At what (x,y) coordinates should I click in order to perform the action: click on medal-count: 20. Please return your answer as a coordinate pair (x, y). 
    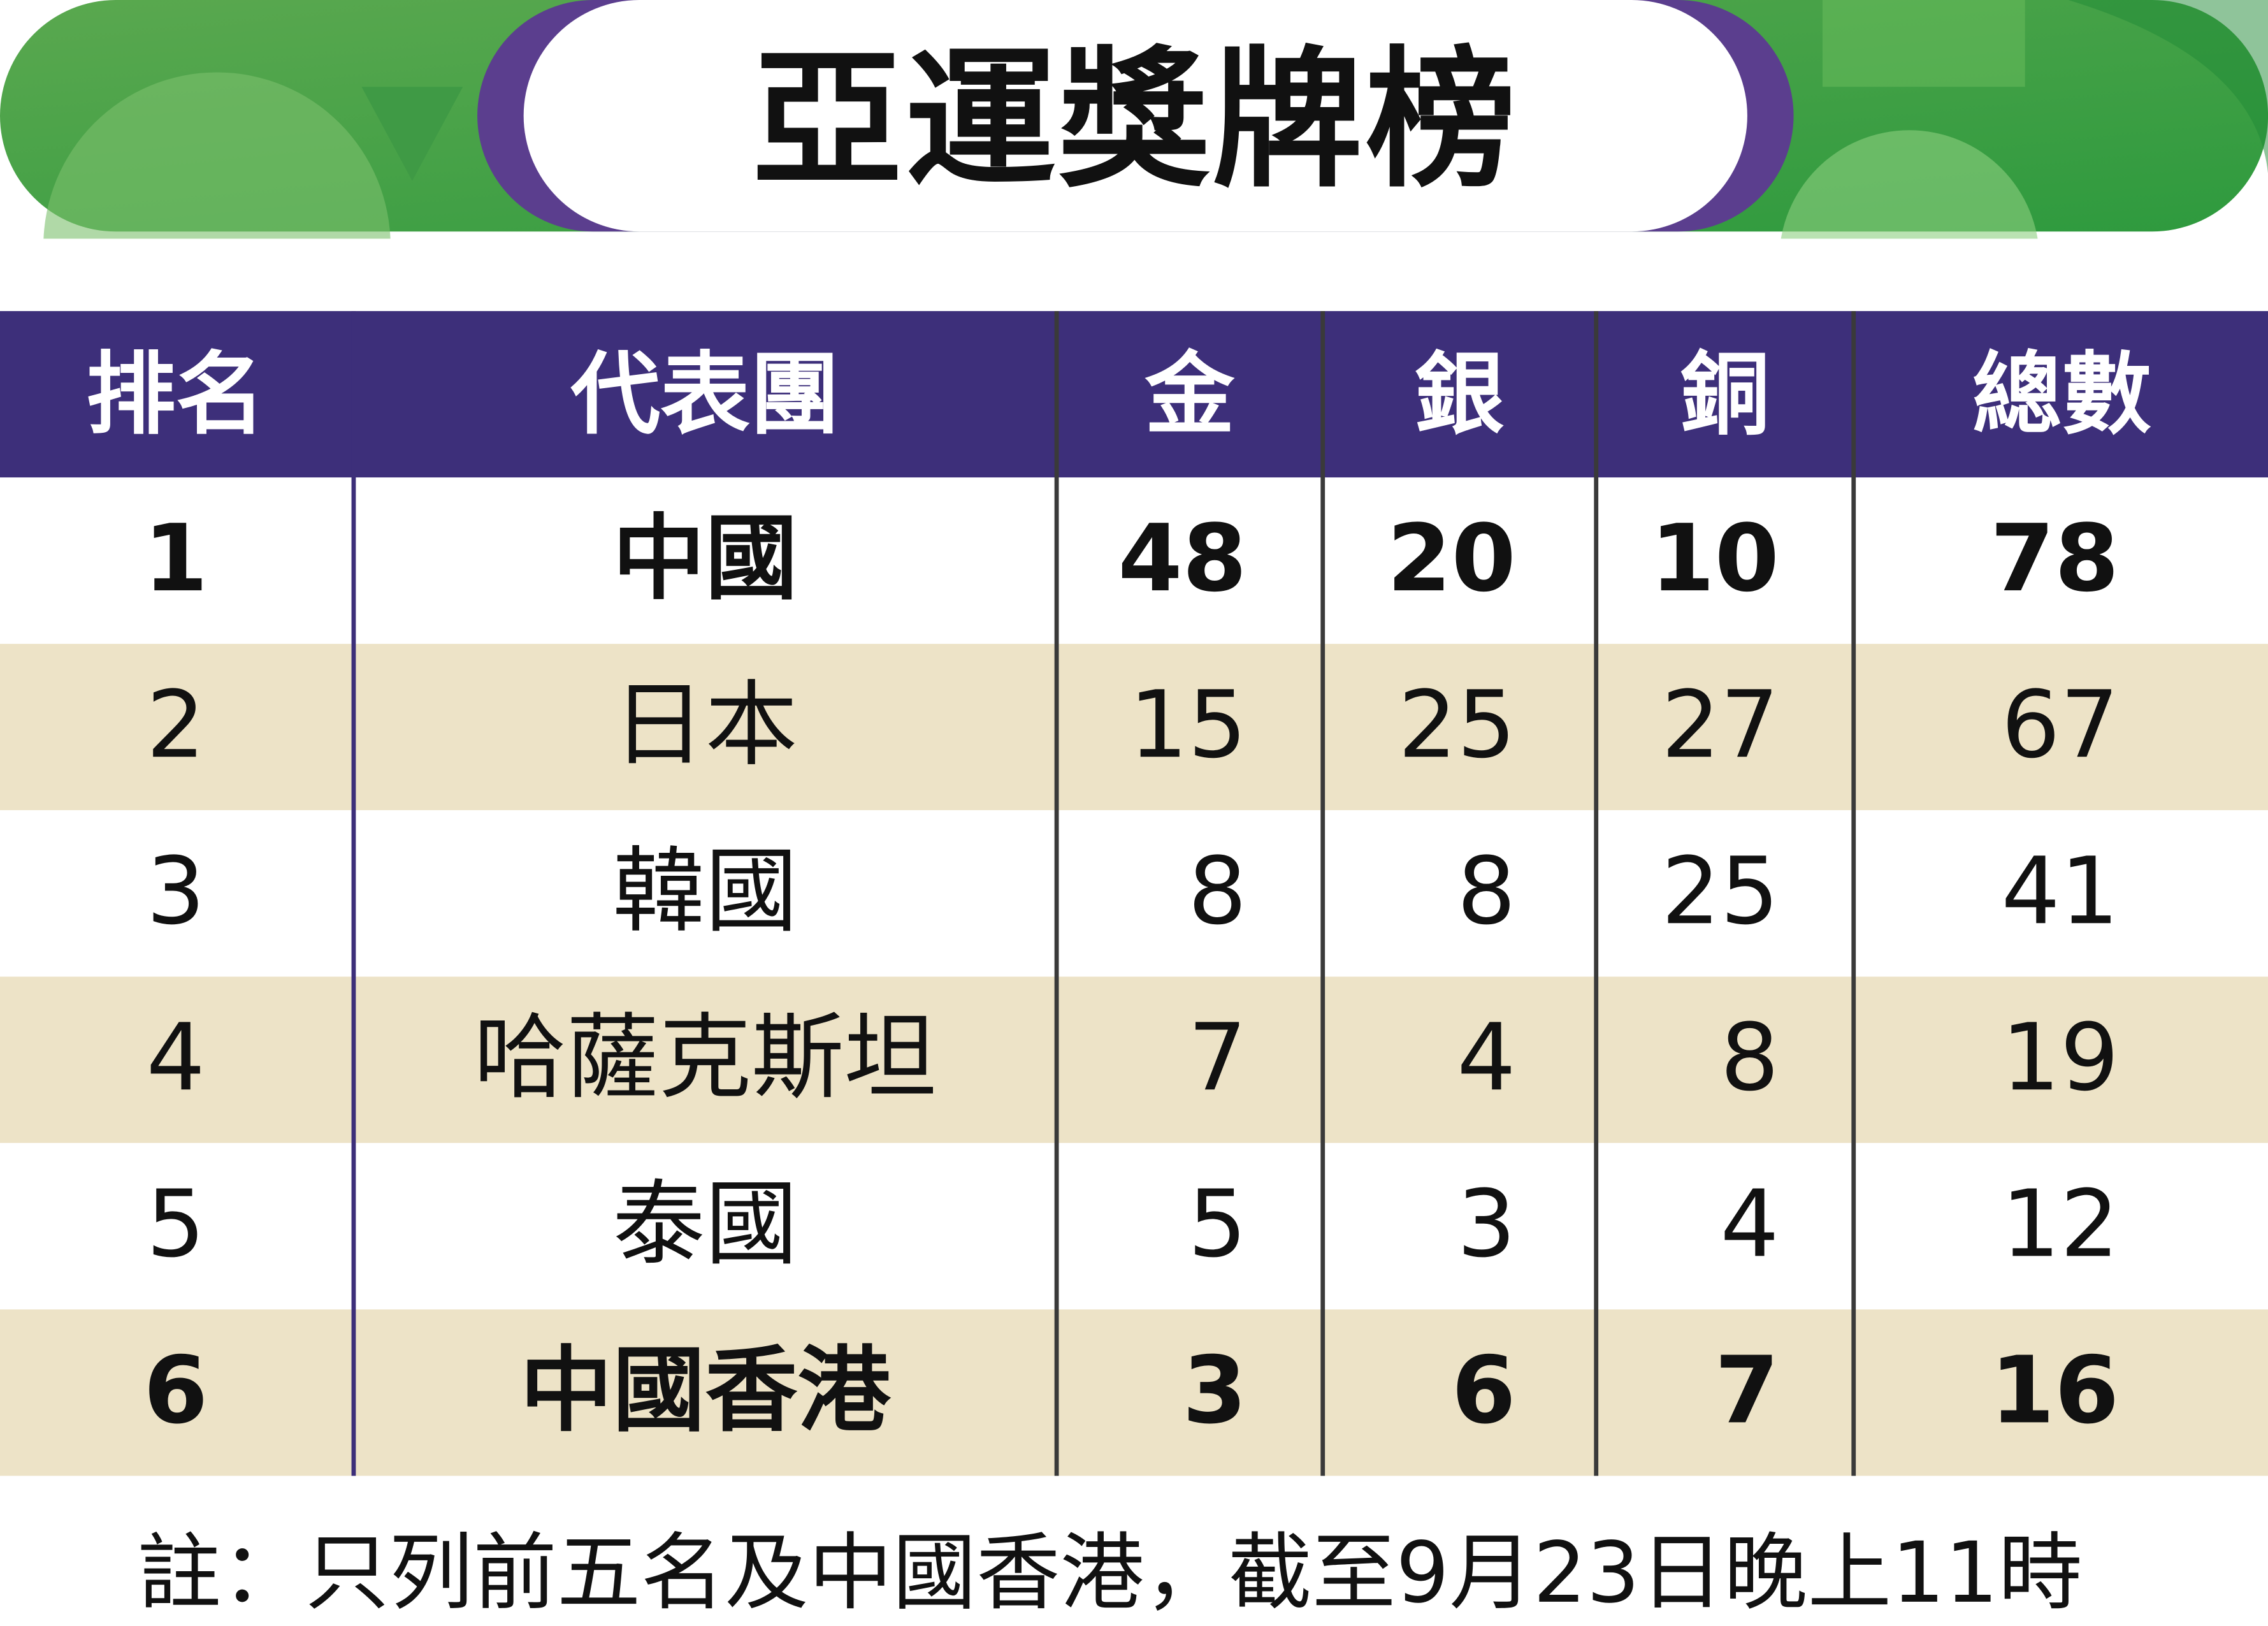
    Looking at the image, I should click on (1451, 560).